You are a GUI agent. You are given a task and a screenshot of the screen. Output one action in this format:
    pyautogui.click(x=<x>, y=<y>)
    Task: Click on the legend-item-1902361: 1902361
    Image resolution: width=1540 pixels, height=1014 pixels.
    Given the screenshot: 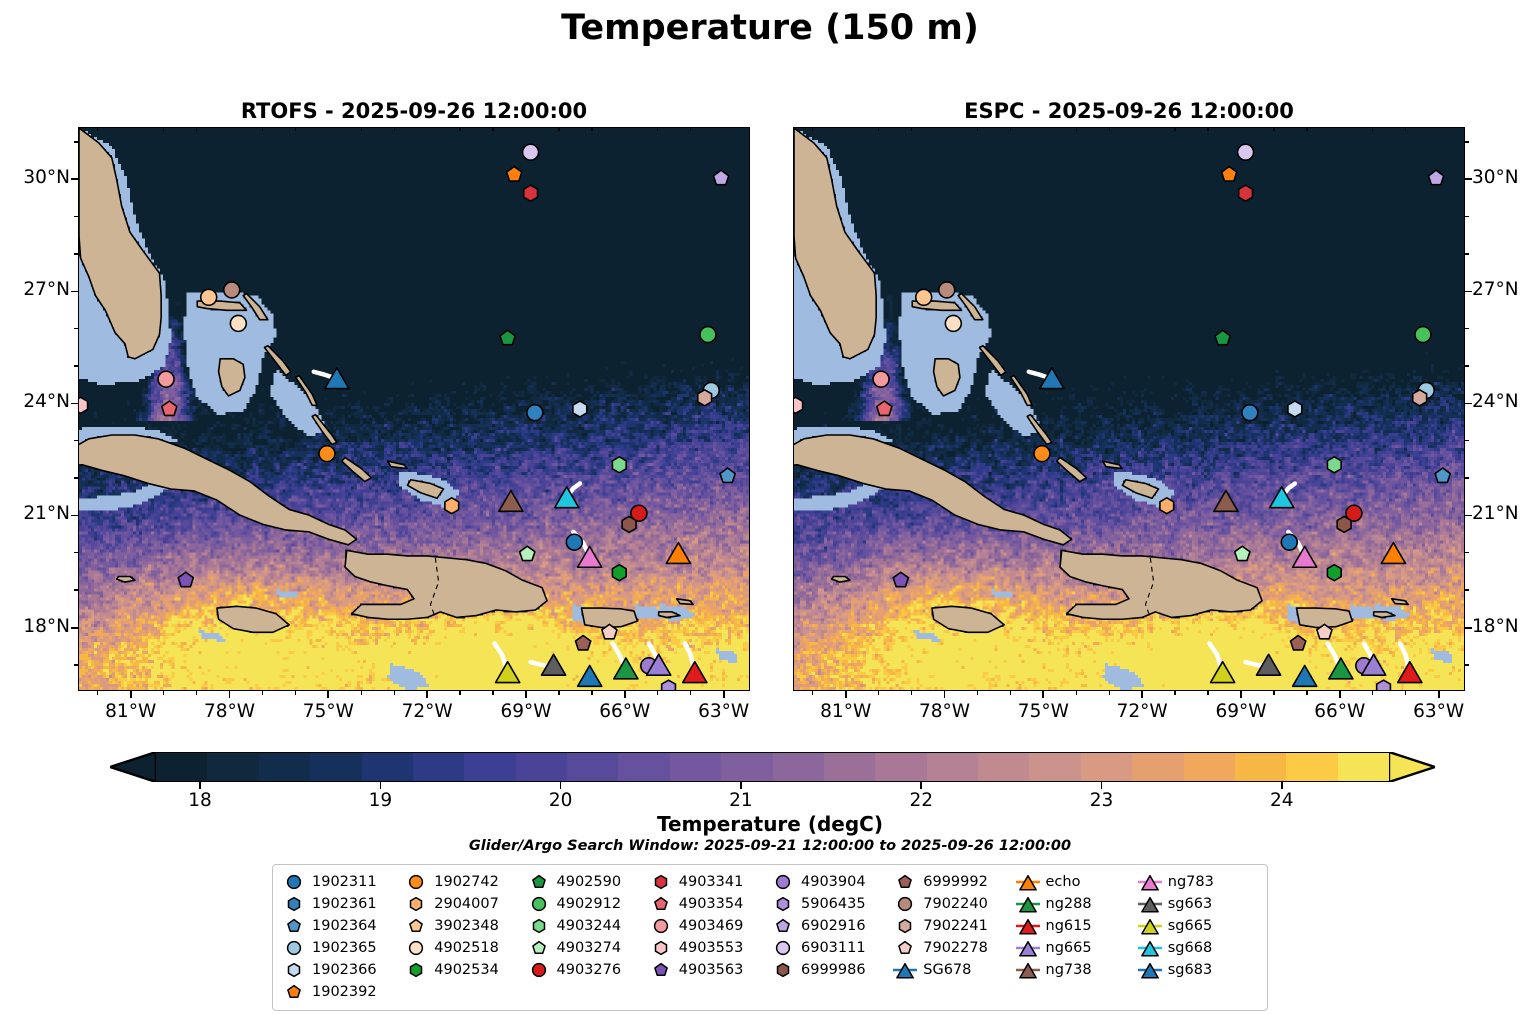 What is the action you would take?
    pyautogui.click(x=342, y=904)
    